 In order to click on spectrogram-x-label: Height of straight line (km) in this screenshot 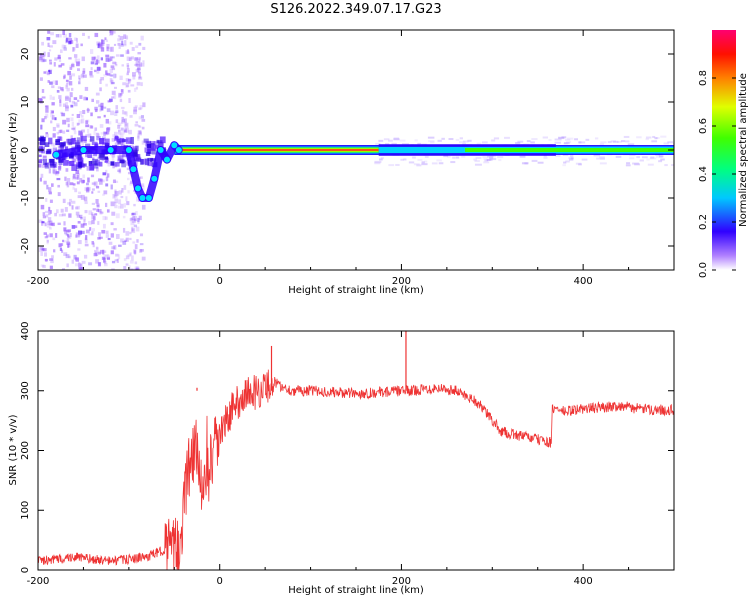, I will do `click(356, 290)`.